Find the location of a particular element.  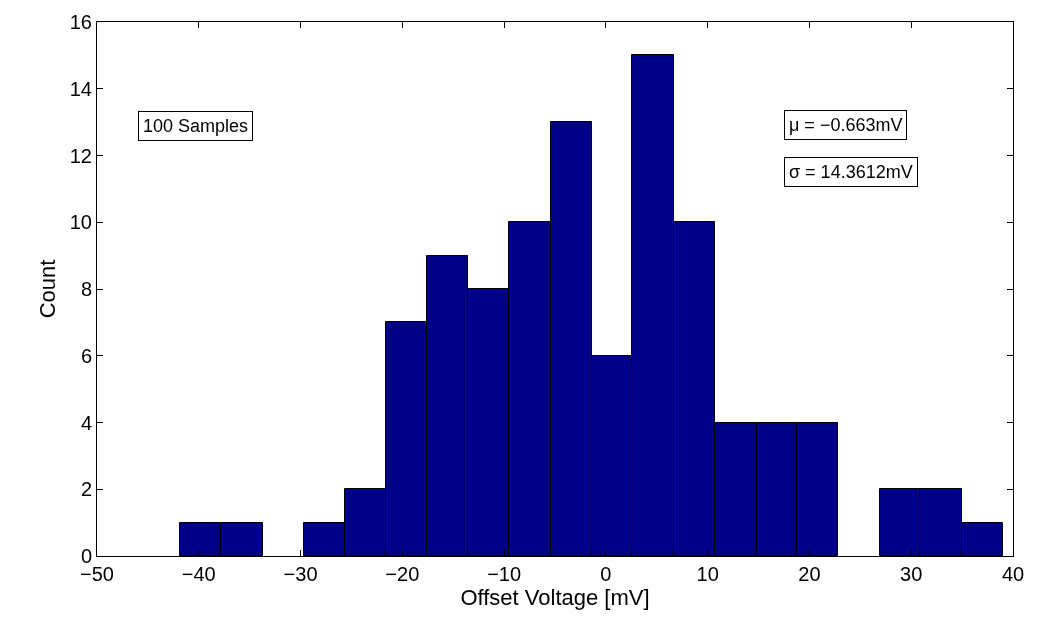

y-tick-label: 14 is located at coordinates (80, 88).